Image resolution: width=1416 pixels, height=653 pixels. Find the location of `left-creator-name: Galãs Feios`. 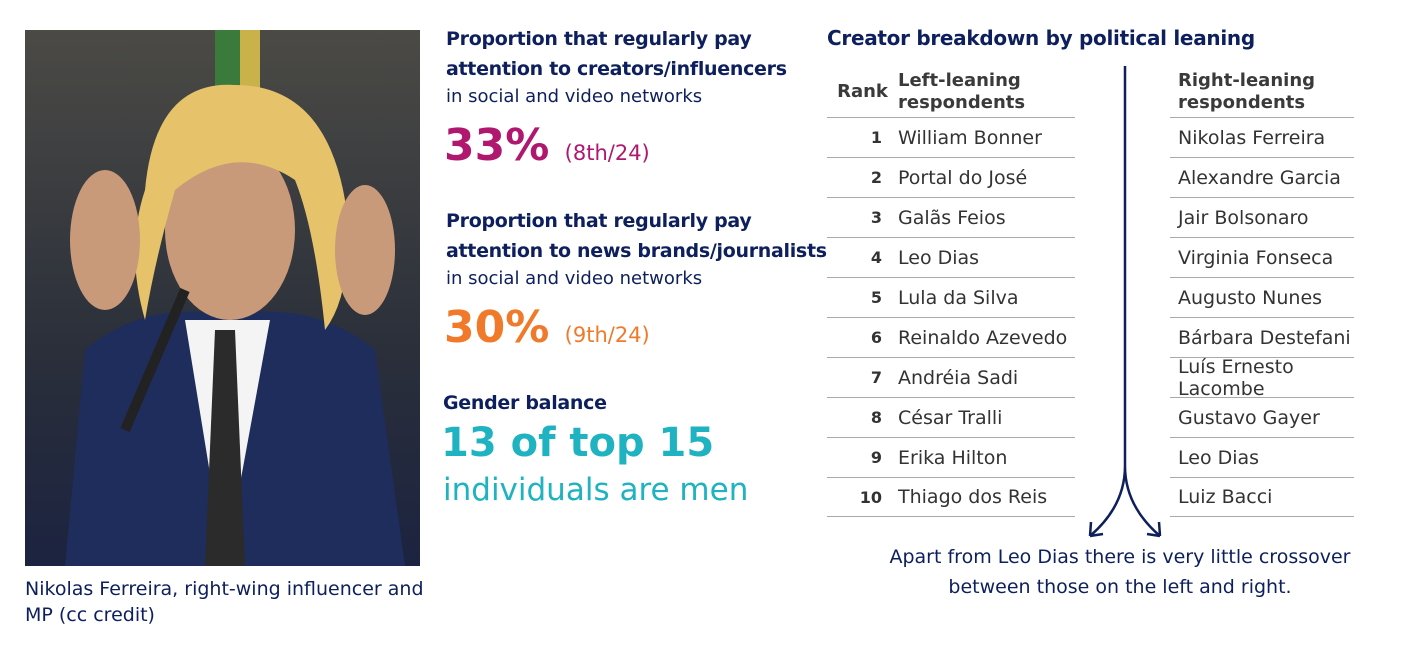

left-creator-name: Galãs Feios is located at coordinates (952, 217).